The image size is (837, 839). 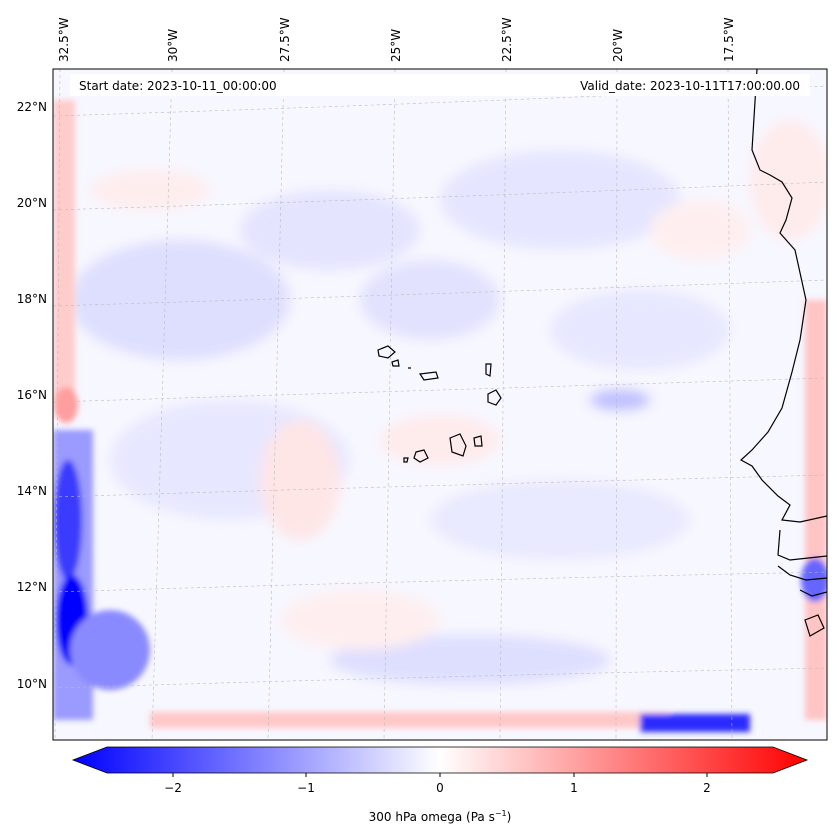 I want to click on colorbar-tick-label: −2, so click(x=173, y=788).